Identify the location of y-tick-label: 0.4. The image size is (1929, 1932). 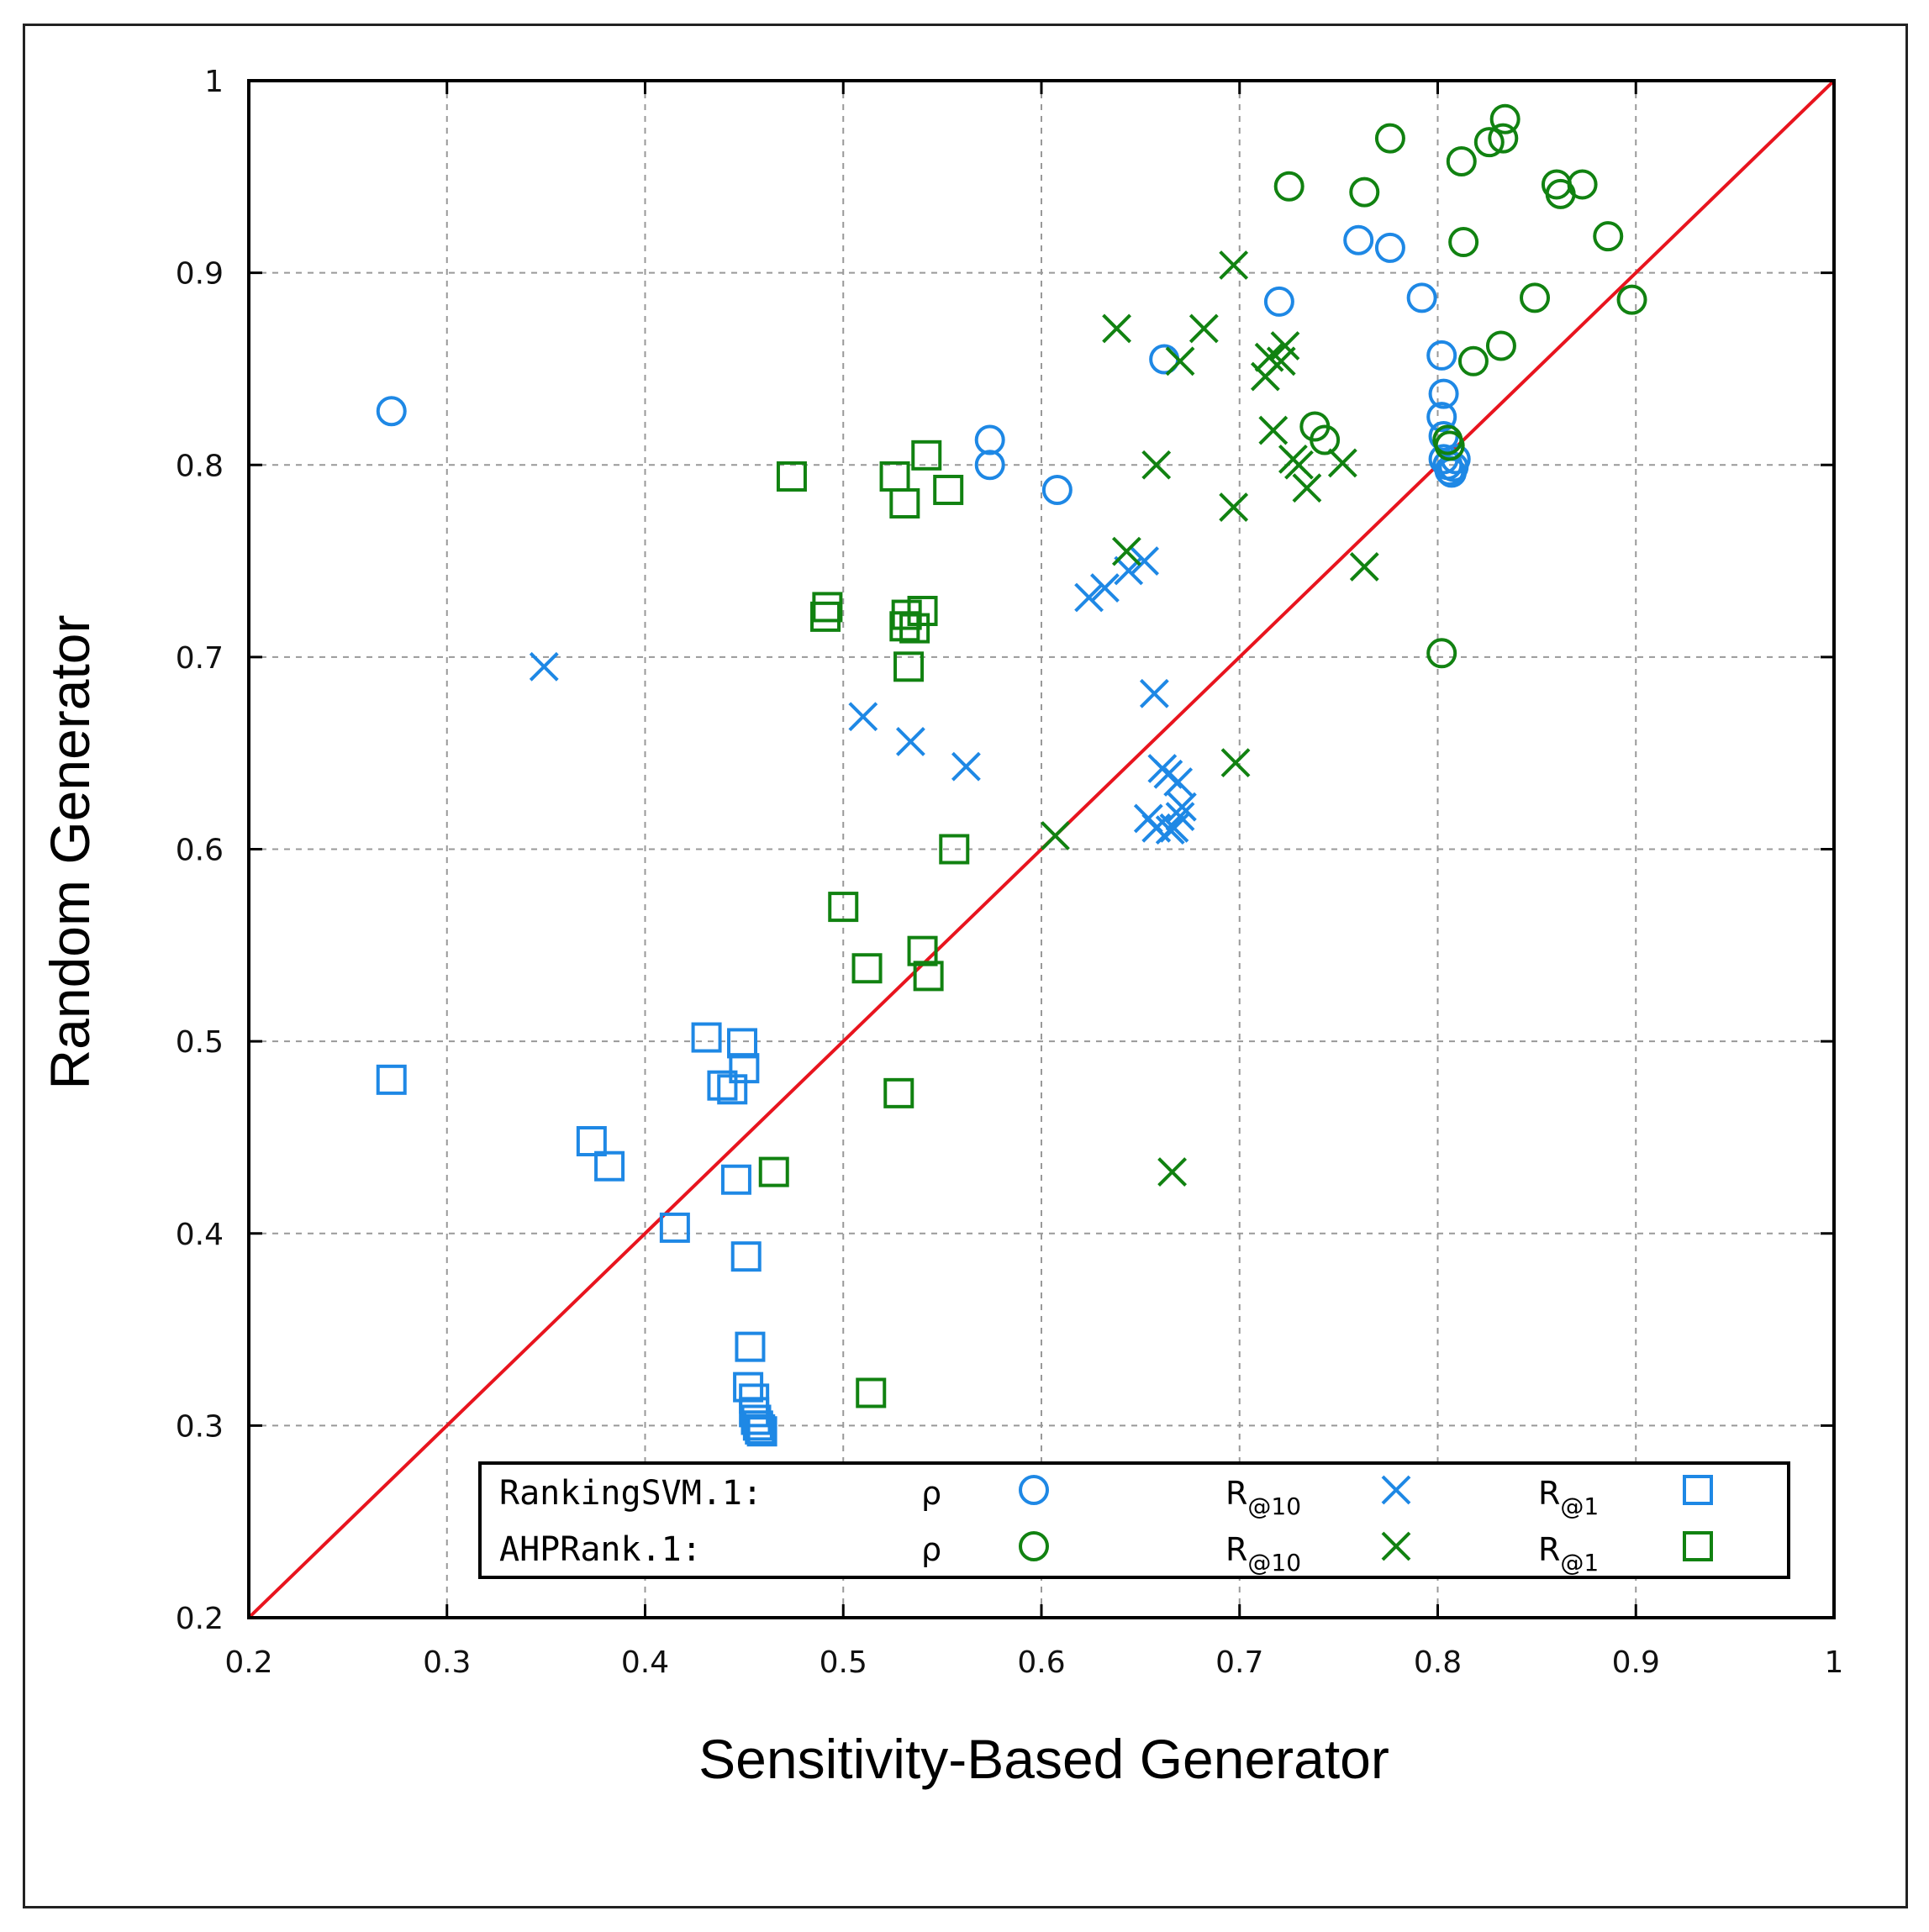
(200, 1235).